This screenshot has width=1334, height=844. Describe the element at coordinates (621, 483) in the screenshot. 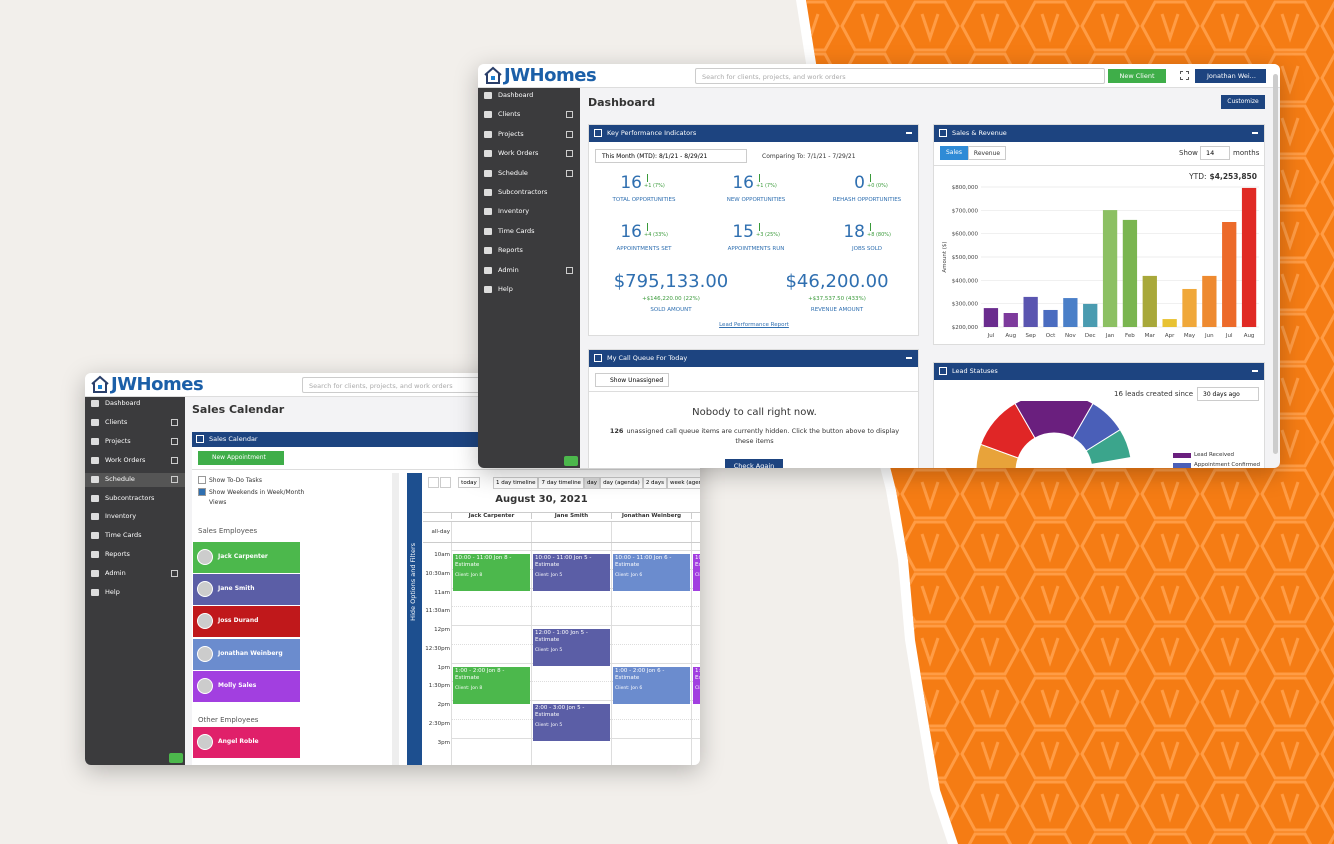

I see `view-button: day (agenda)` at that location.